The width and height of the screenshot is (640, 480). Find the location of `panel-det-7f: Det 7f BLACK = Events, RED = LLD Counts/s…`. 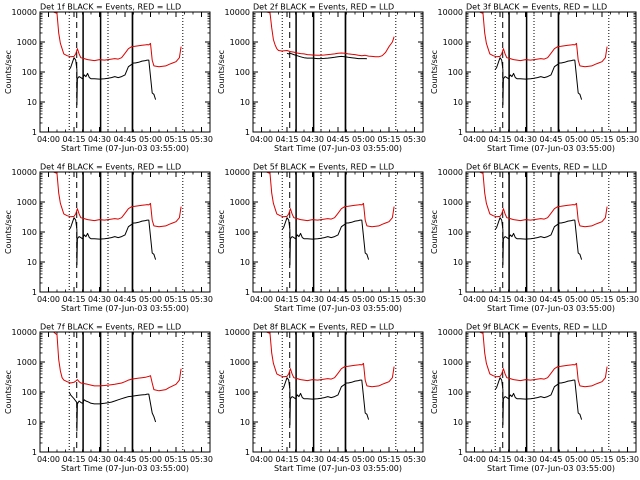

panel-det-7f: Det 7f BLACK = Events, RED = LLD Counts/s… is located at coordinates (108, 398).